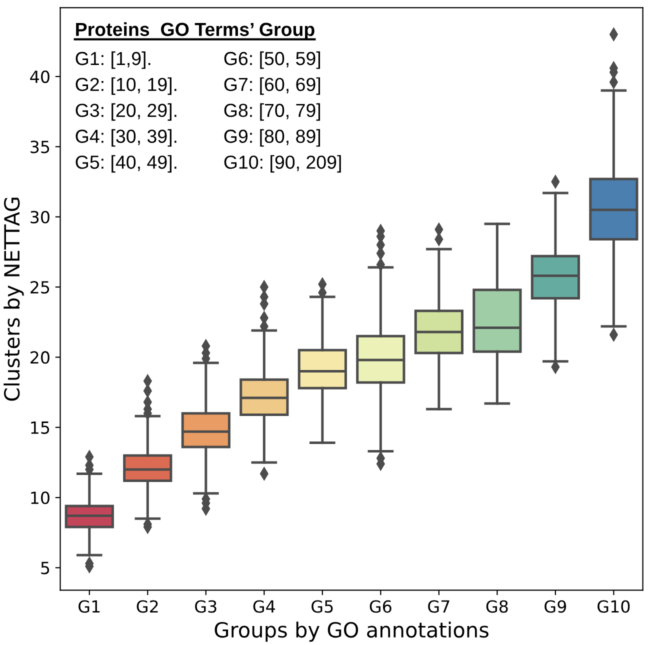 The height and width of the screenshot is (645, 648). What do you see at coordinates (282, 164) in the screenshot?
I see `annotation: G10: [90, 209]` at bounding box center [282, 164].